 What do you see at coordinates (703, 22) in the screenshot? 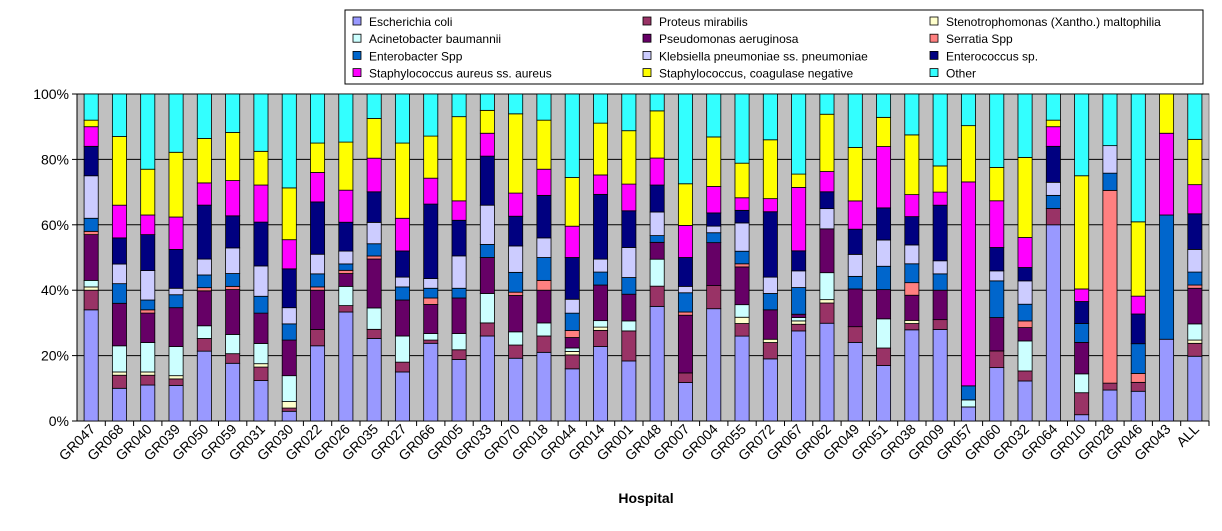
I see `legend-label: Proteus mirabilis` at bounding box center [703, 22].